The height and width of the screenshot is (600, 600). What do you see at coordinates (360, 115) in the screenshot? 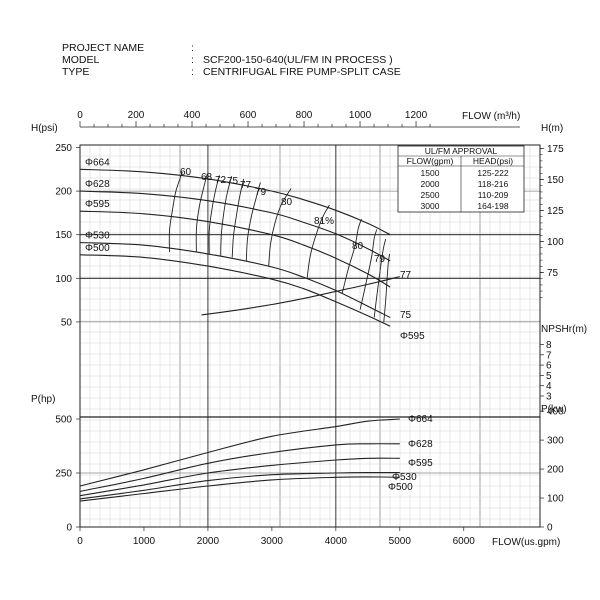
I see `top-axis-tick-label: 1000` at bounding box center [360, 115].